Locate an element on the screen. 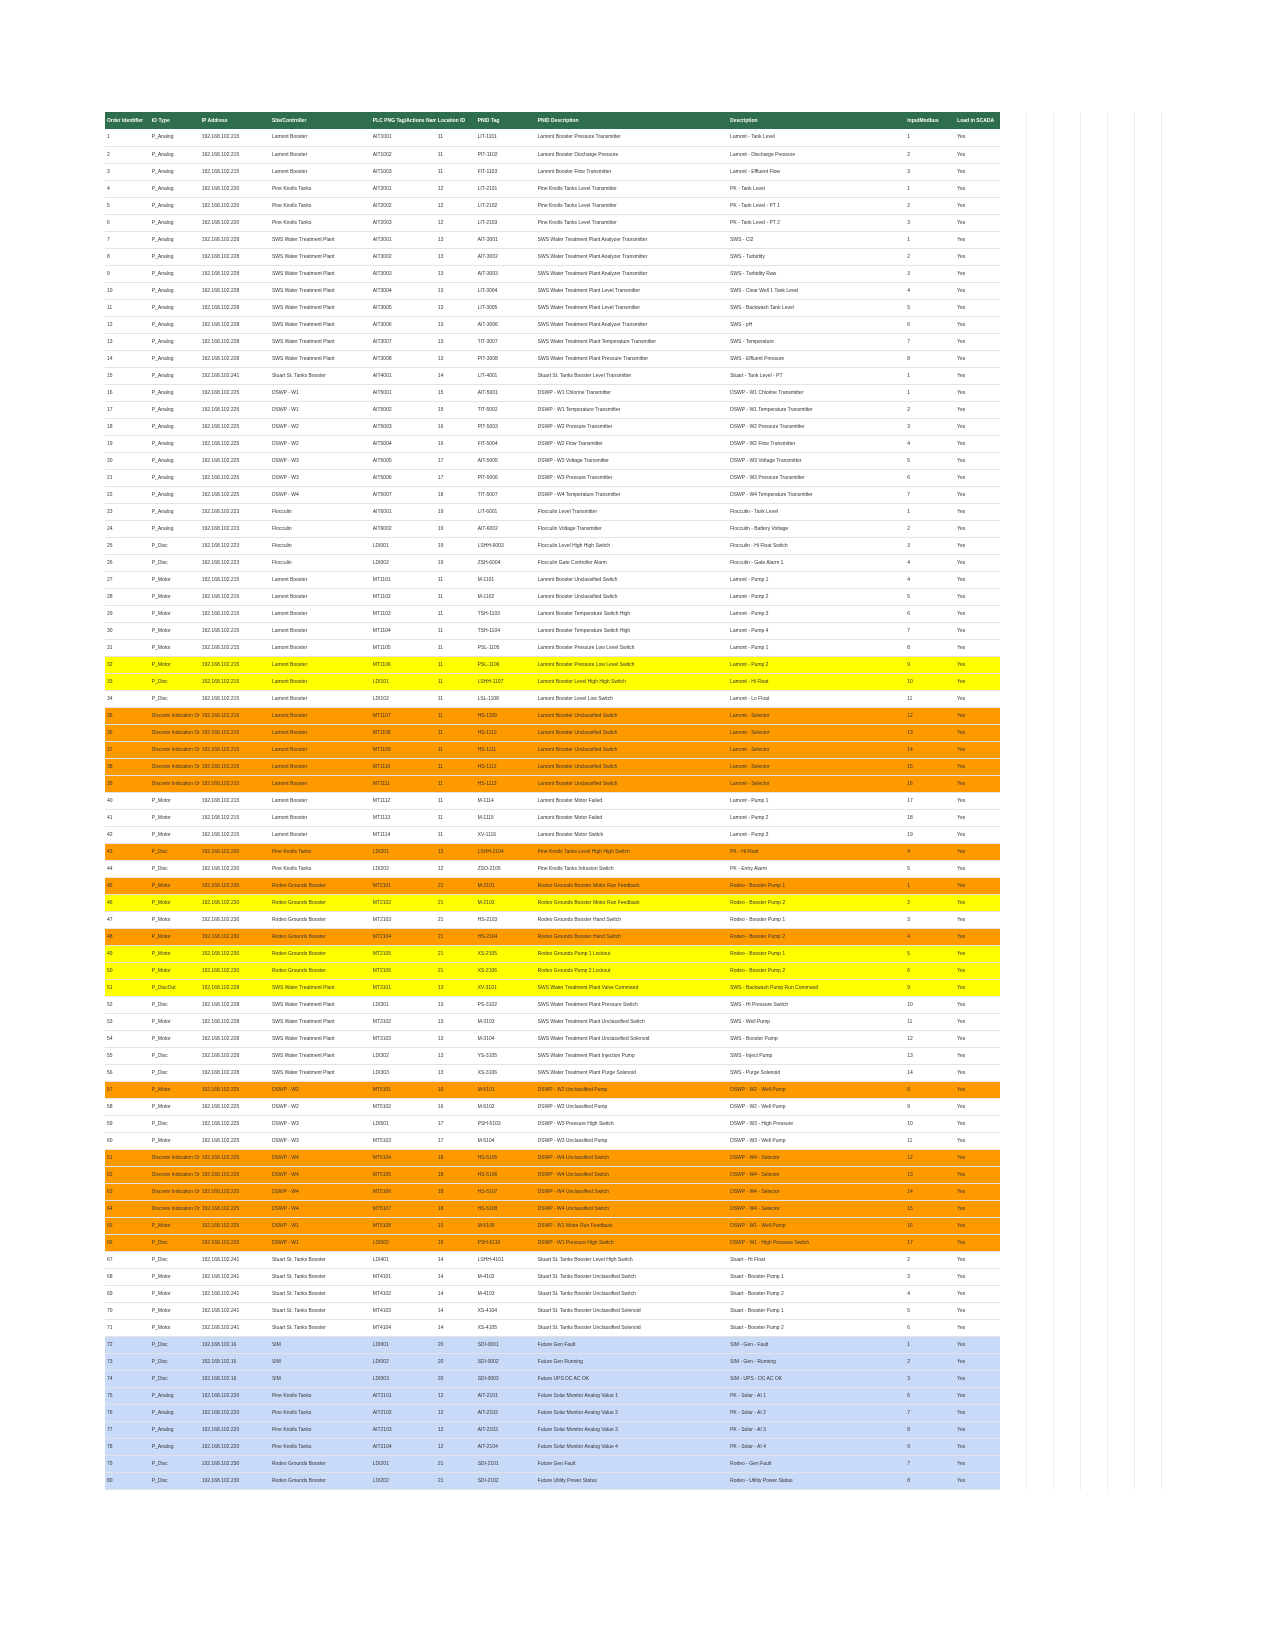 Image resolution: width=1275 pixels, height=1650 pixels. cell: XS-2106 is located at coordinates (505, 971).